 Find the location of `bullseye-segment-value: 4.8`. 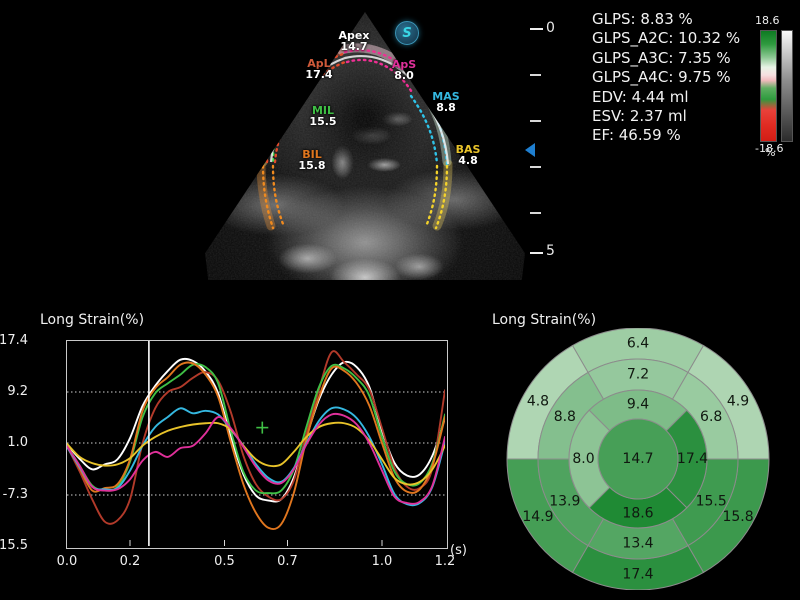

bullseye-segment-value: 4.8 is located at coordinates (538, 401).